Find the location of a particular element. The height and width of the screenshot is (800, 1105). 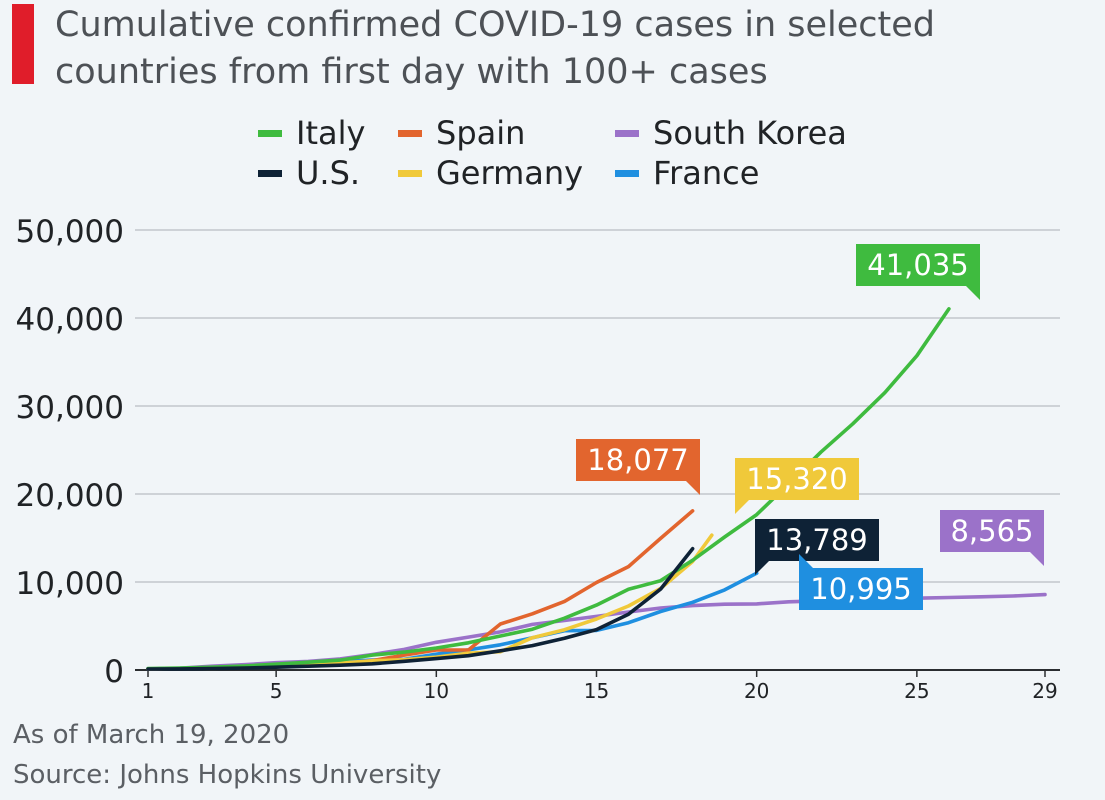

legend-item-france: France is located at coordinates (687, 173).